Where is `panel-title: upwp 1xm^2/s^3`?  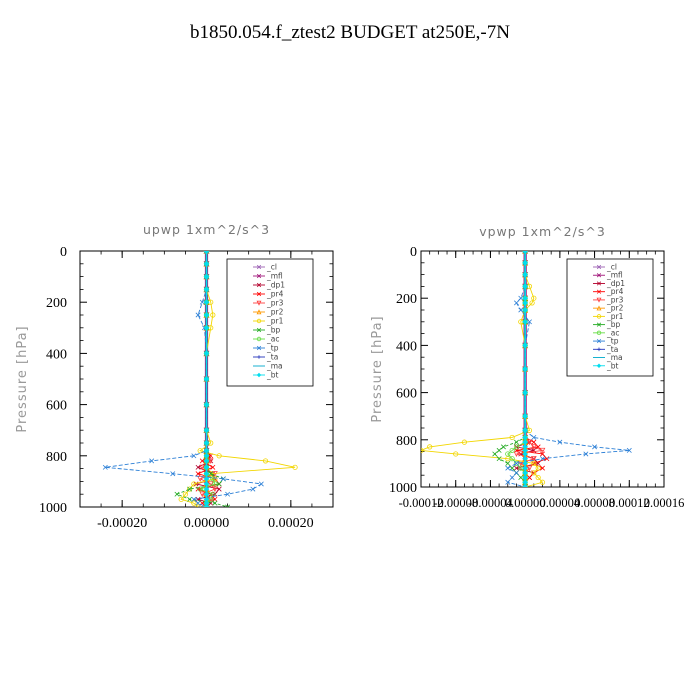 panel-title: upwp 1xm^2/s^3 is located at coordinates (206, 229).